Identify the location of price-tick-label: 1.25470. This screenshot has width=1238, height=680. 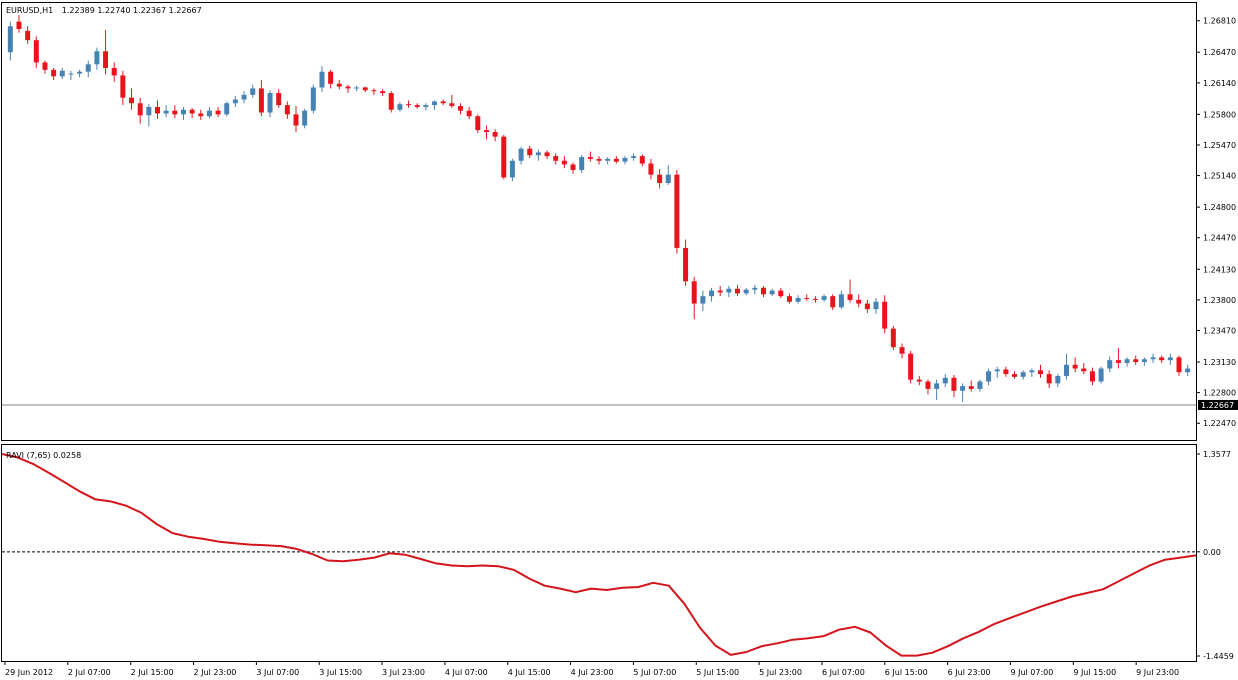
(1219, 145).